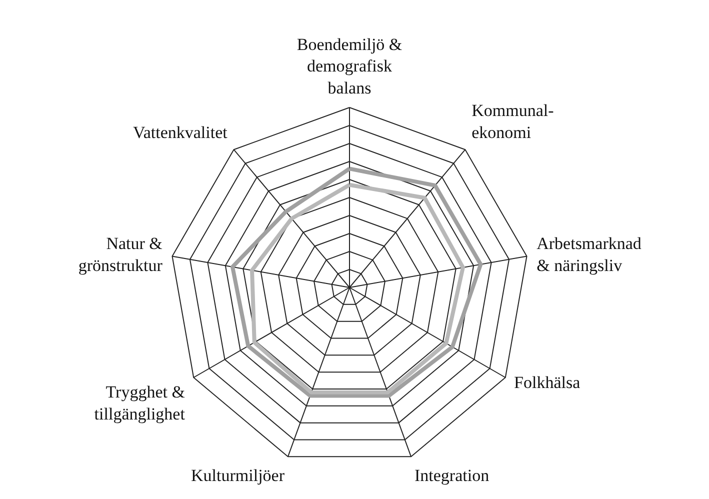 Image resolution: width=709 pixels, height=499 pixels. Describe the element at coordinates (120, 254) in the screenshot. I see `spoke-label: Natur & grönstruktur` at that location.